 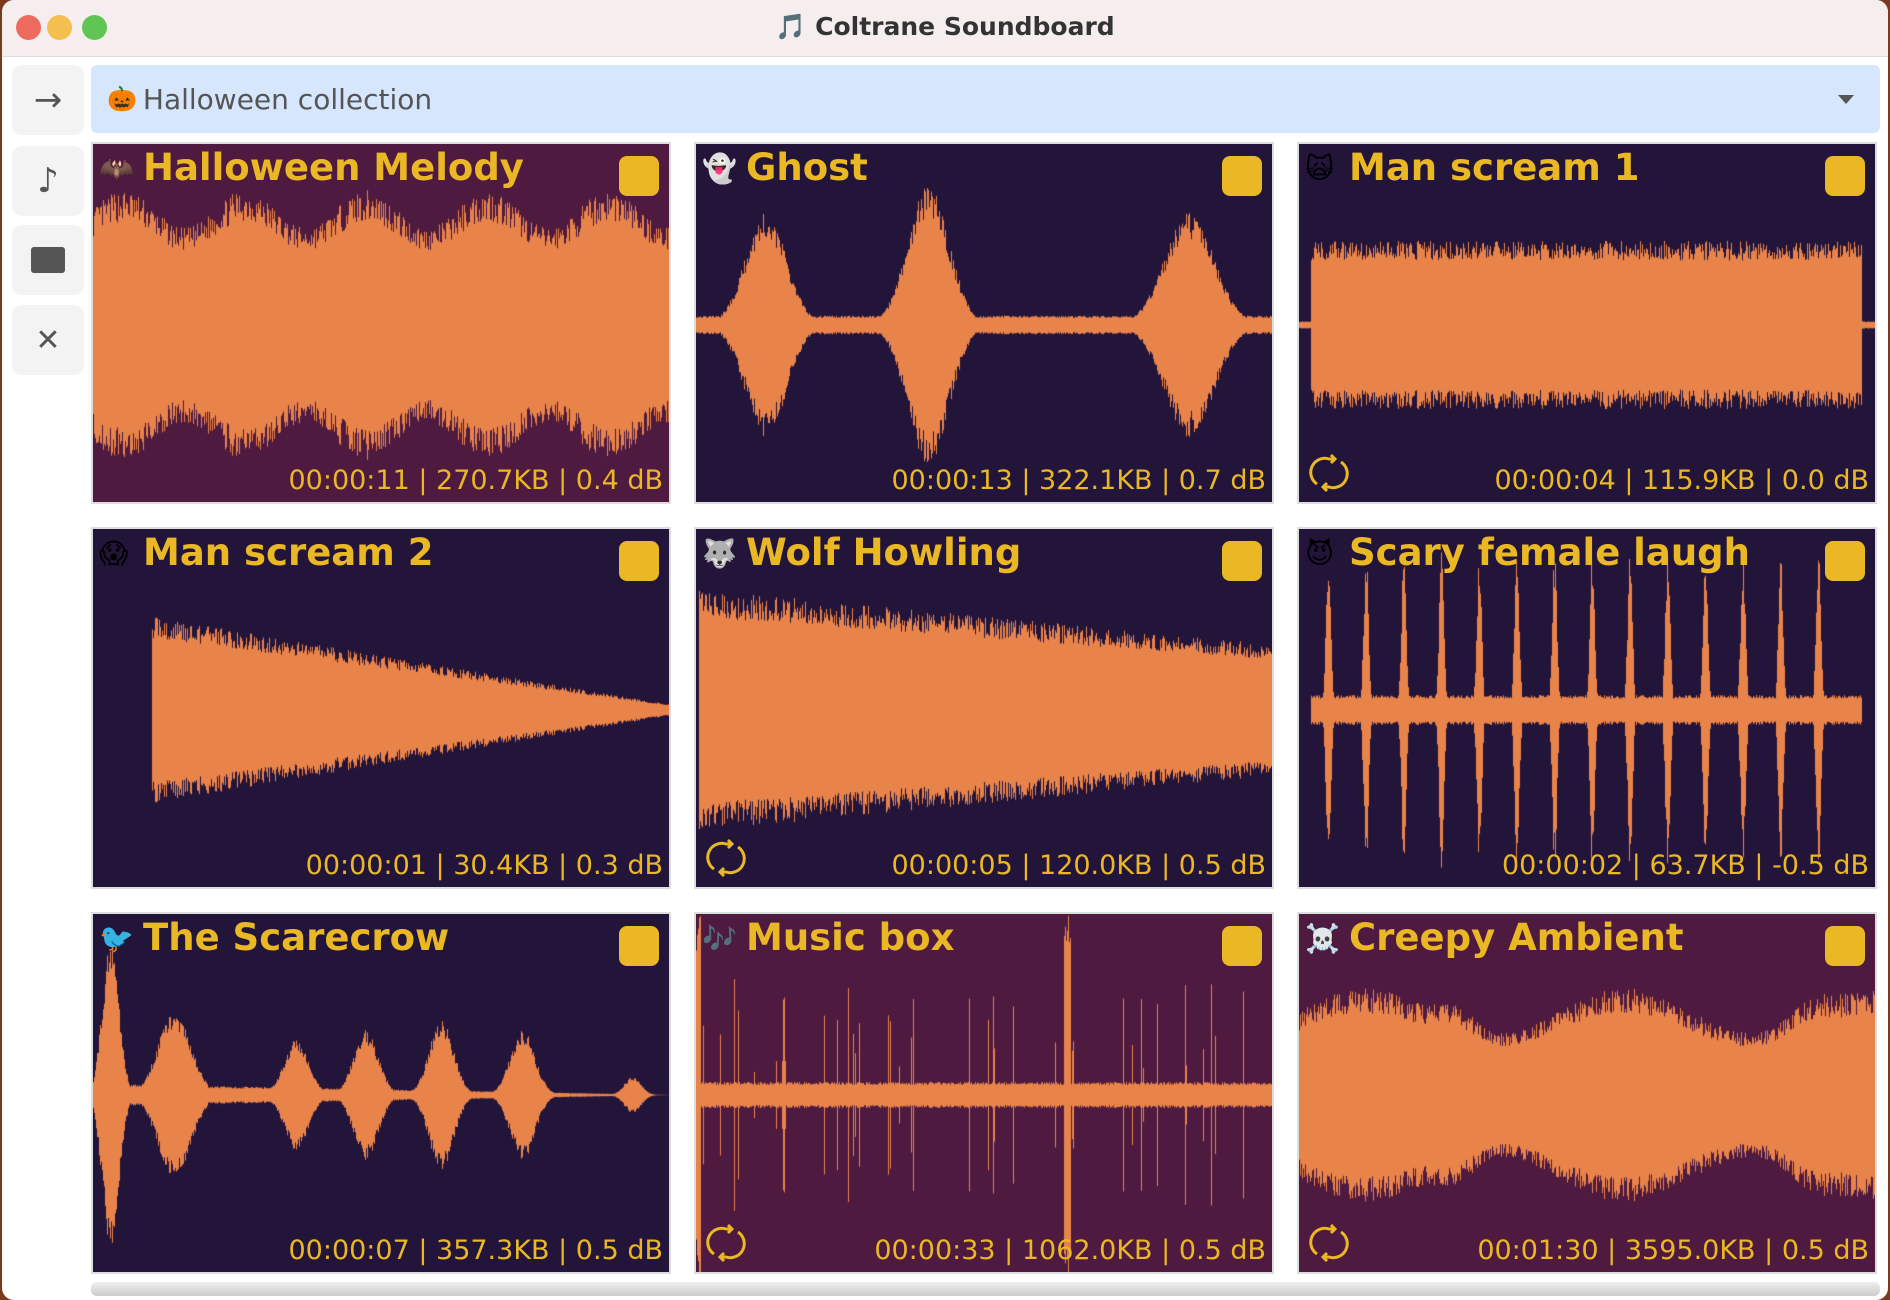 I want to click on sound-card: 😱 Man scream 2 00:00:01 | 30.4KB | 0.3 dB, so click(x=381, y=708).